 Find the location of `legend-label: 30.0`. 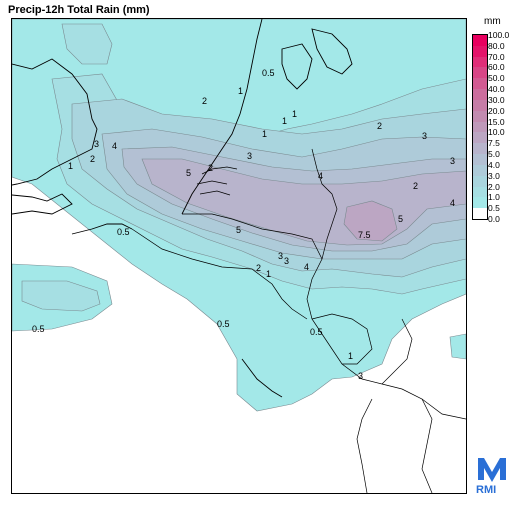

legend-label: 30.0 is located at coordinates (496, 99).